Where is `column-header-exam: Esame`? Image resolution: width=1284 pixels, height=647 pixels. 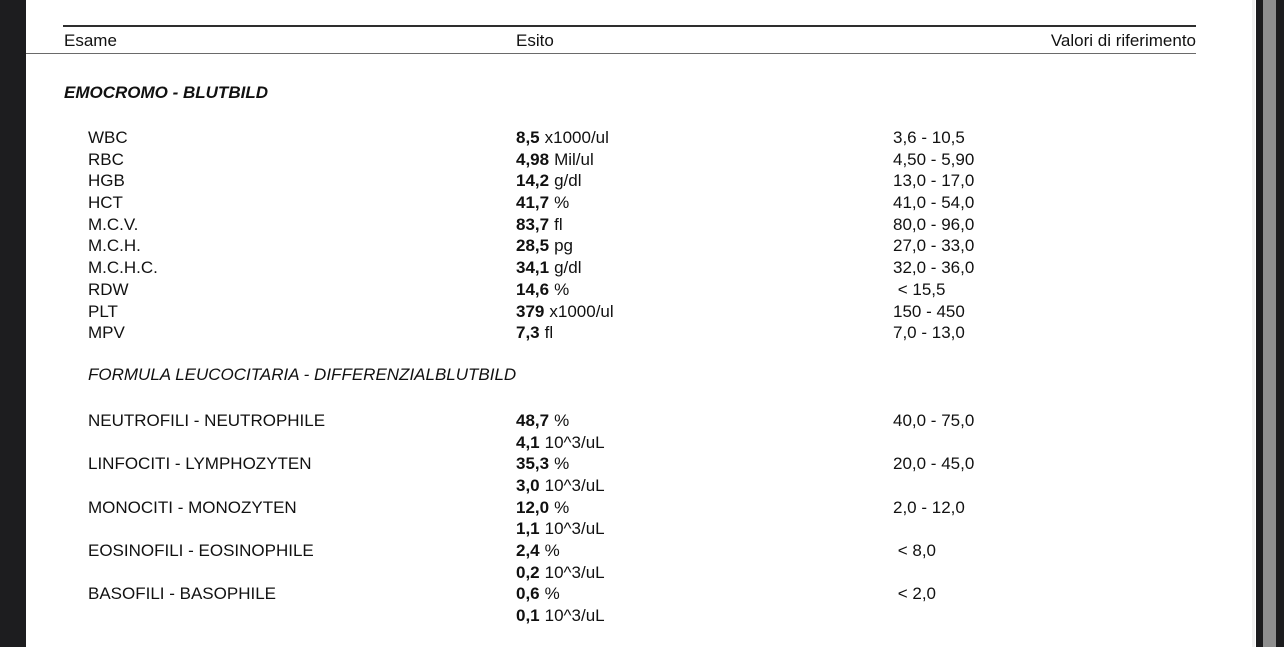
column-header-exam: Esame is located at coordinates (90, 40).